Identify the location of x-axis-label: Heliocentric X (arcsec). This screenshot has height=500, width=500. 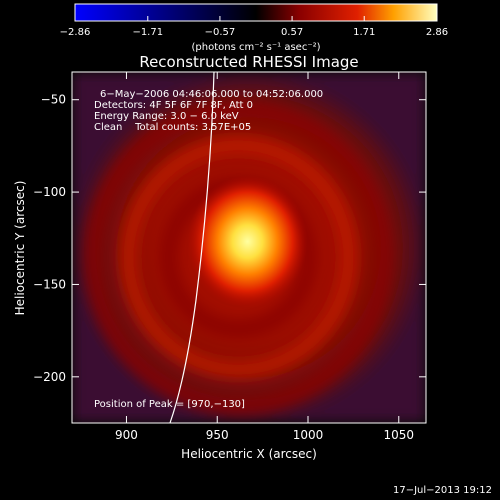
(249, 454).